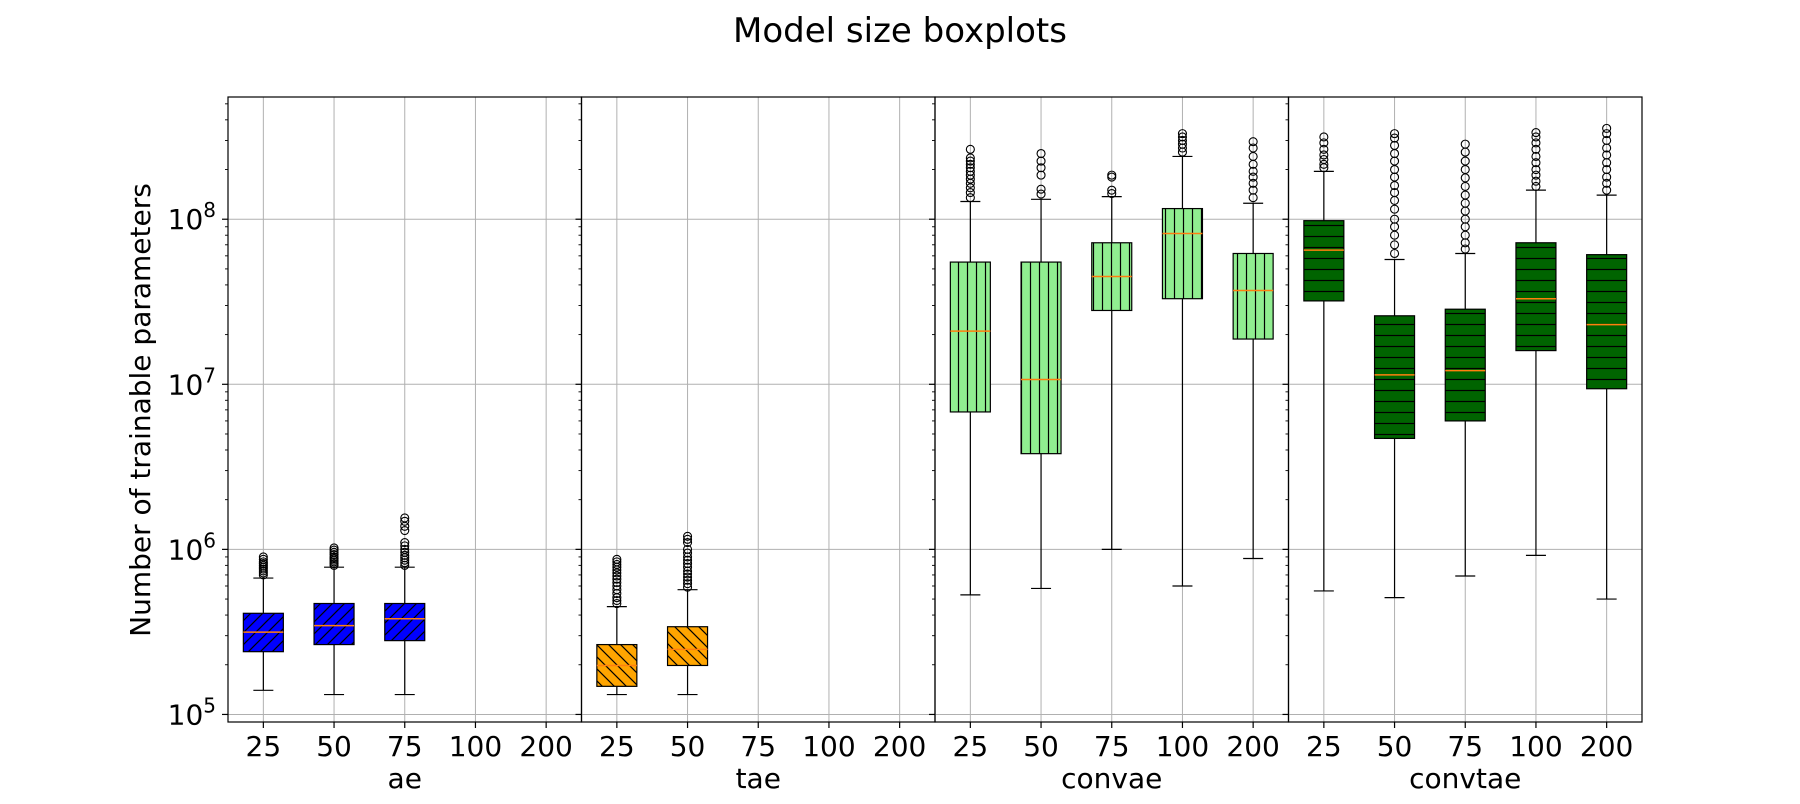  I want to click on x-tick-label: 200, so click(545, 746).